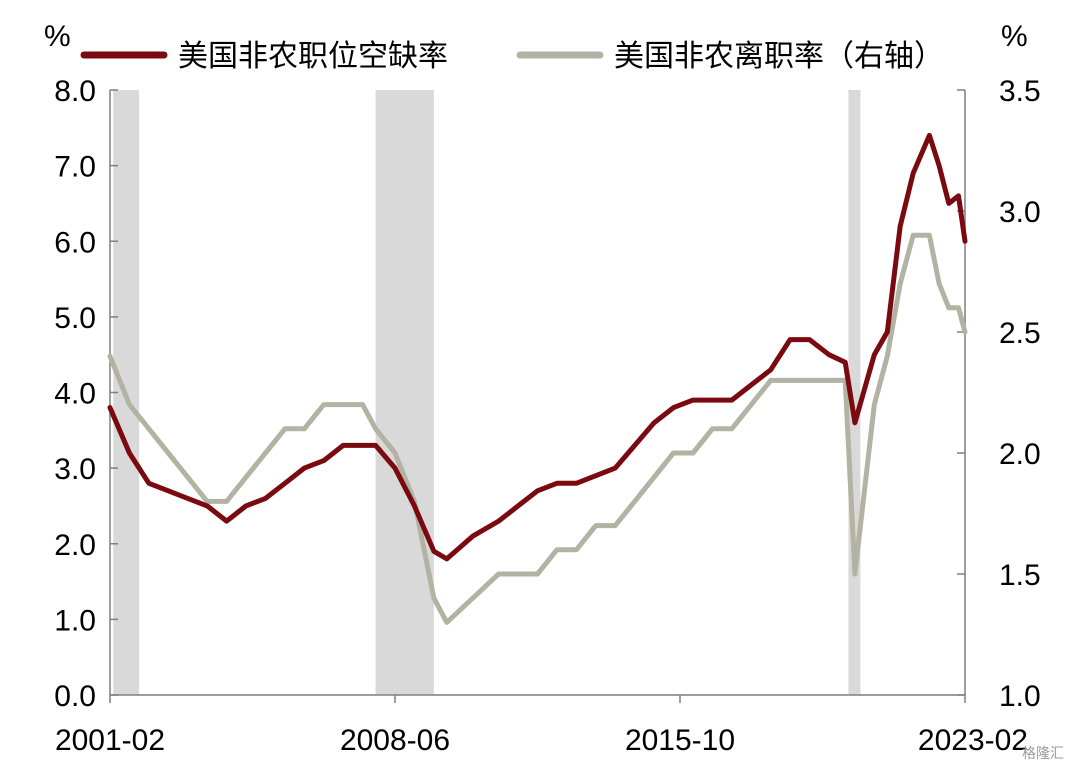 This screenshot has height=770, width=1080. Describe the element at coordinates (75, 242) in the screenshot. I see `left-tick-label: 6.0` at that location.